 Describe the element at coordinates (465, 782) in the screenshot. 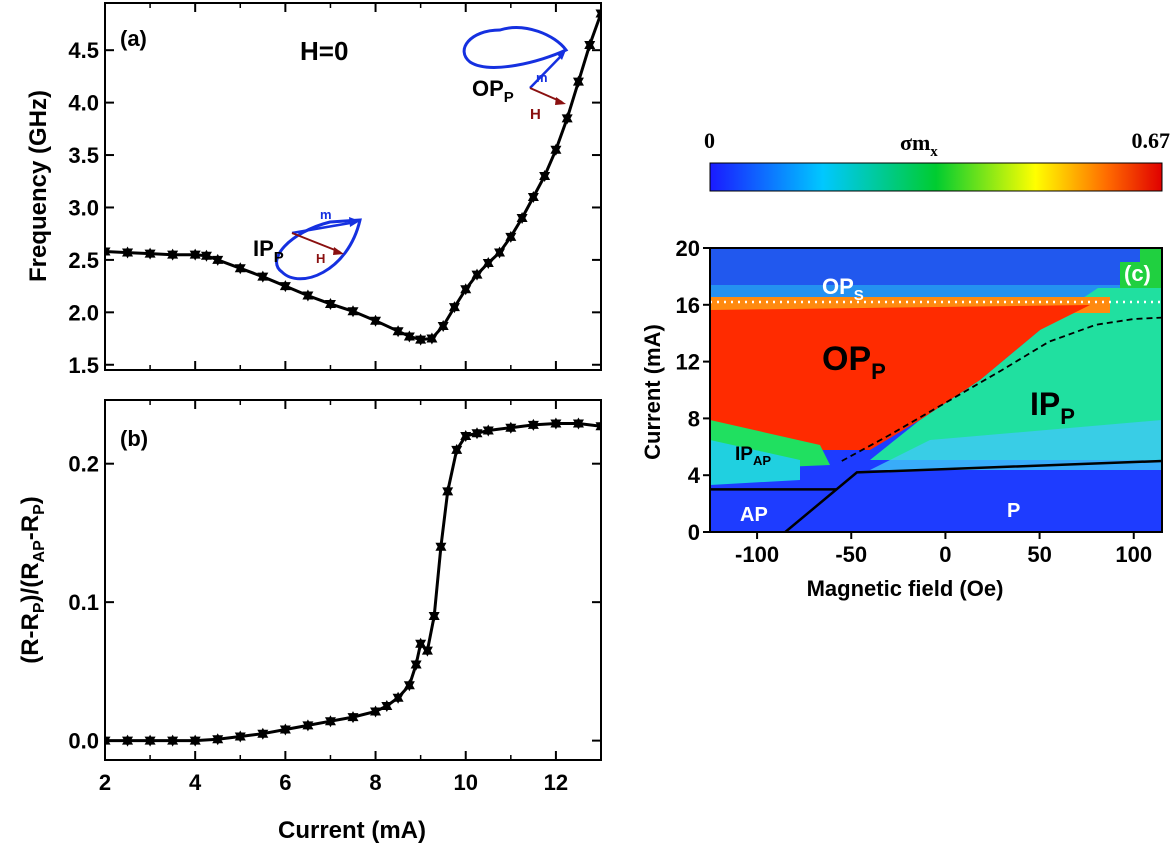

I see `x-tick-label: 10` at that location.